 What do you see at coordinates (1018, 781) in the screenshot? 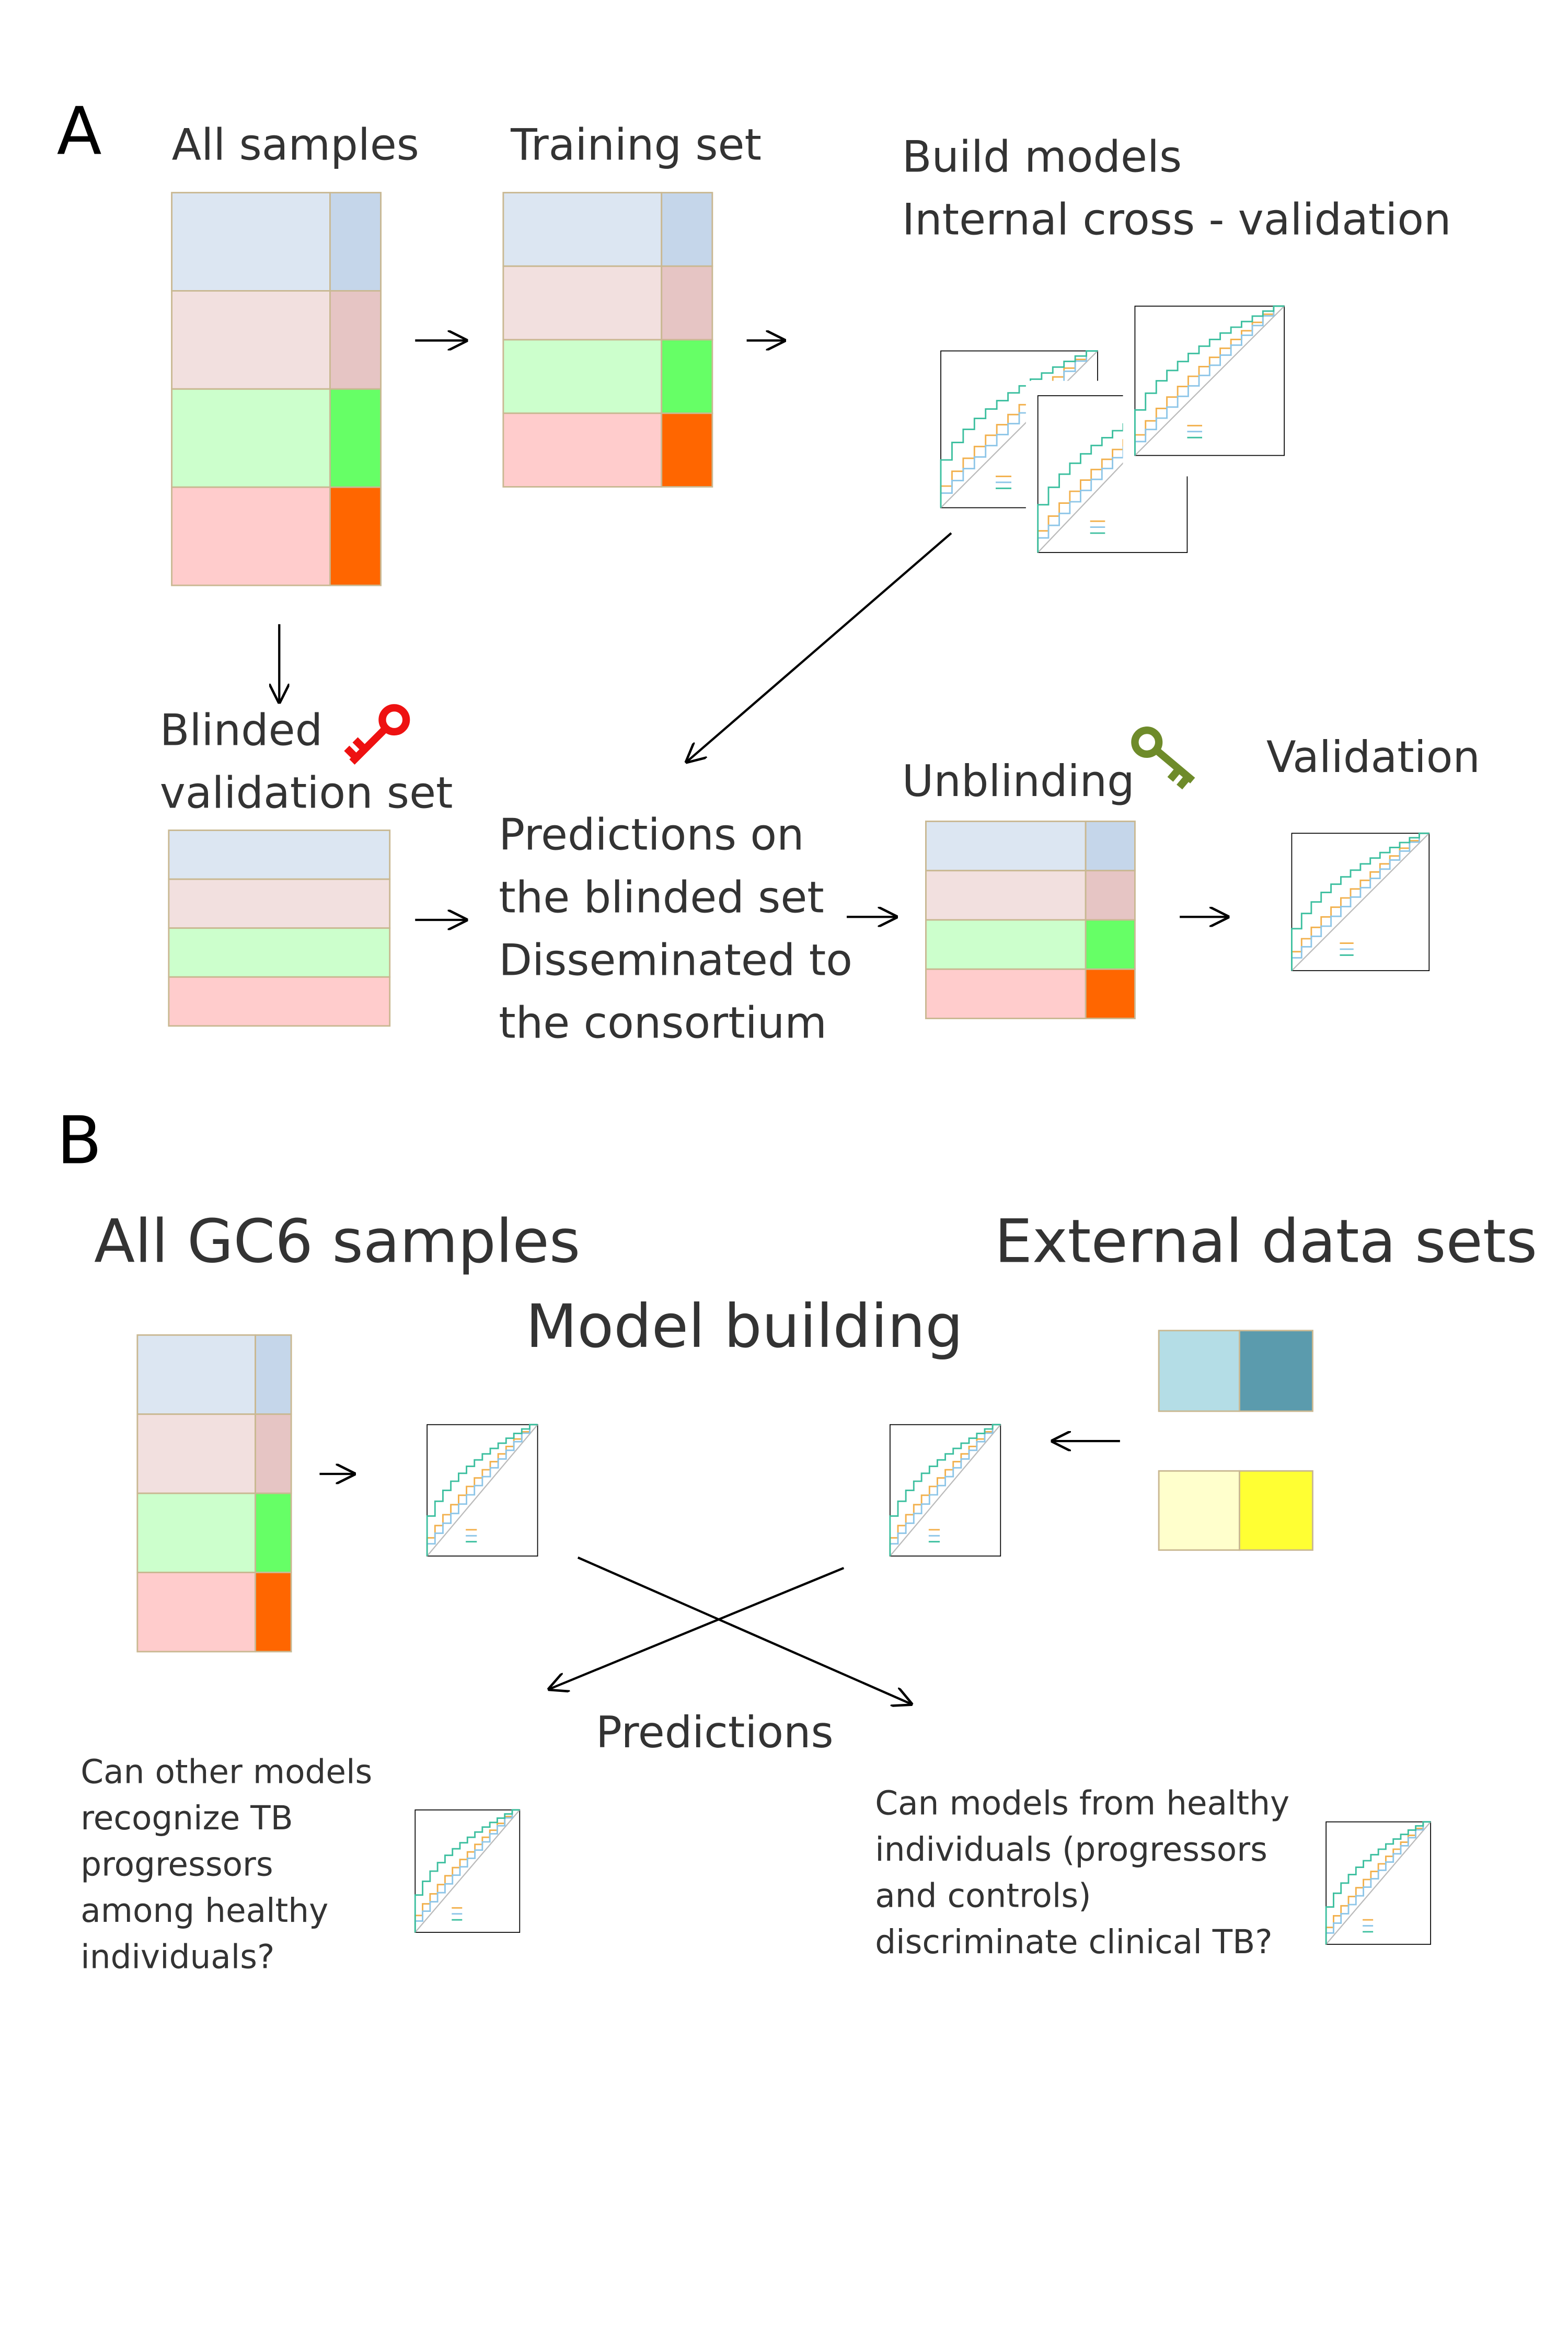
I see `heading: Unblinding` at bounding box center [1018, 781].